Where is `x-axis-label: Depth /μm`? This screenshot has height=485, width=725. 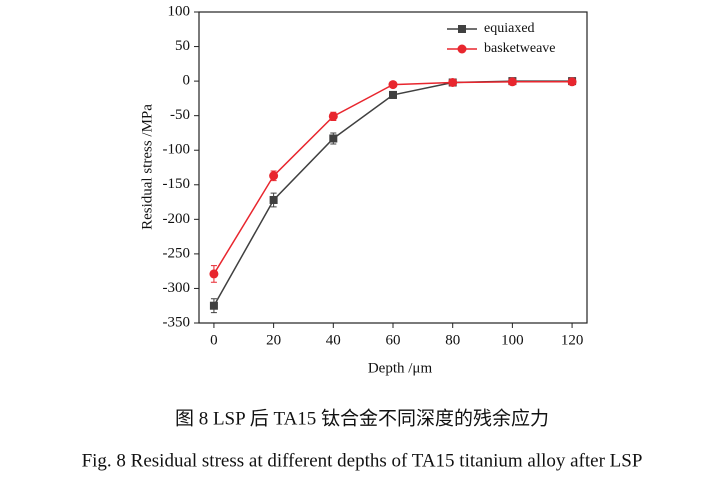
x-axis-label: Depth /μm is located at coordinates (400, 368).